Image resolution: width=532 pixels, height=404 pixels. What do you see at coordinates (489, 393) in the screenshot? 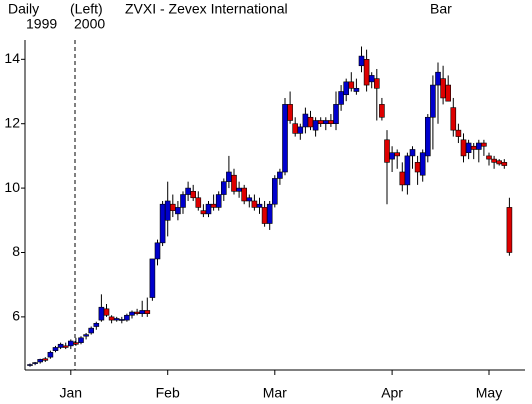
I see `x-tick-label: May` at bounding box center [489, 393].